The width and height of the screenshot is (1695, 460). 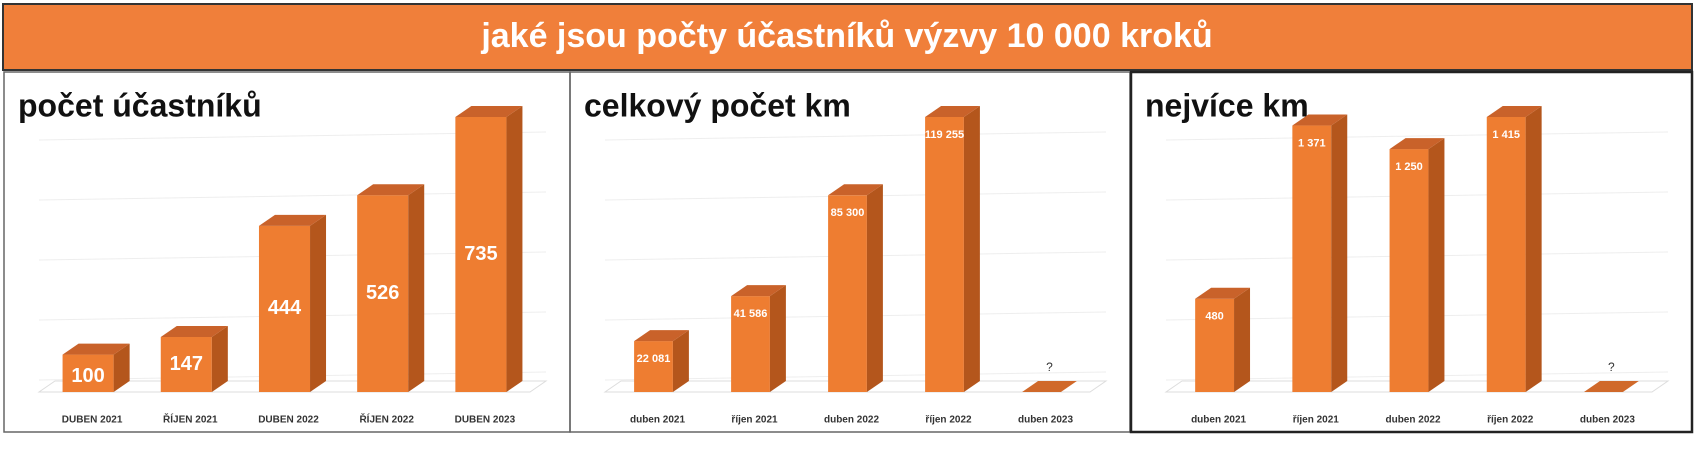 I want to click on value-label: 41 586, so click(x=751, y=314).